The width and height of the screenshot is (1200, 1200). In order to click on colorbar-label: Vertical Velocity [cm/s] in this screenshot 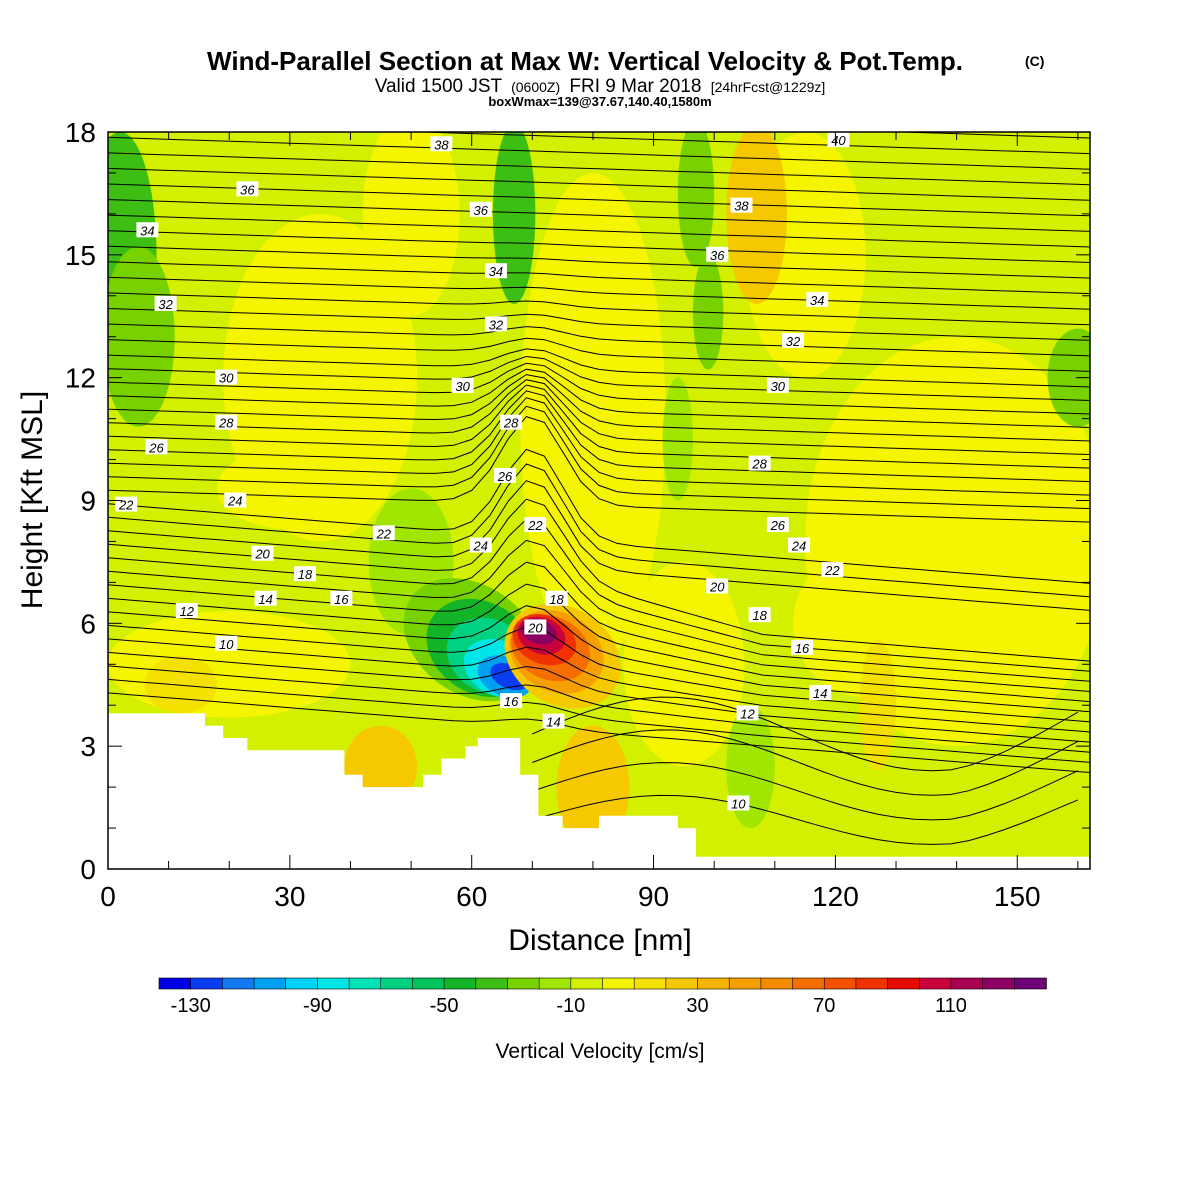, I will do `click(600, 1051)`.